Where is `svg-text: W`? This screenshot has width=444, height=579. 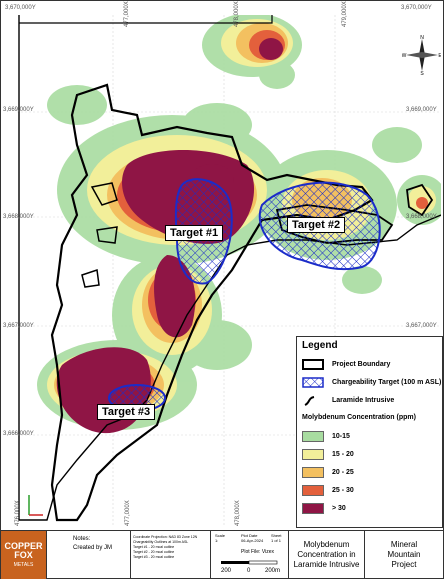
svg-text: W is located at coordinates (404, 56).